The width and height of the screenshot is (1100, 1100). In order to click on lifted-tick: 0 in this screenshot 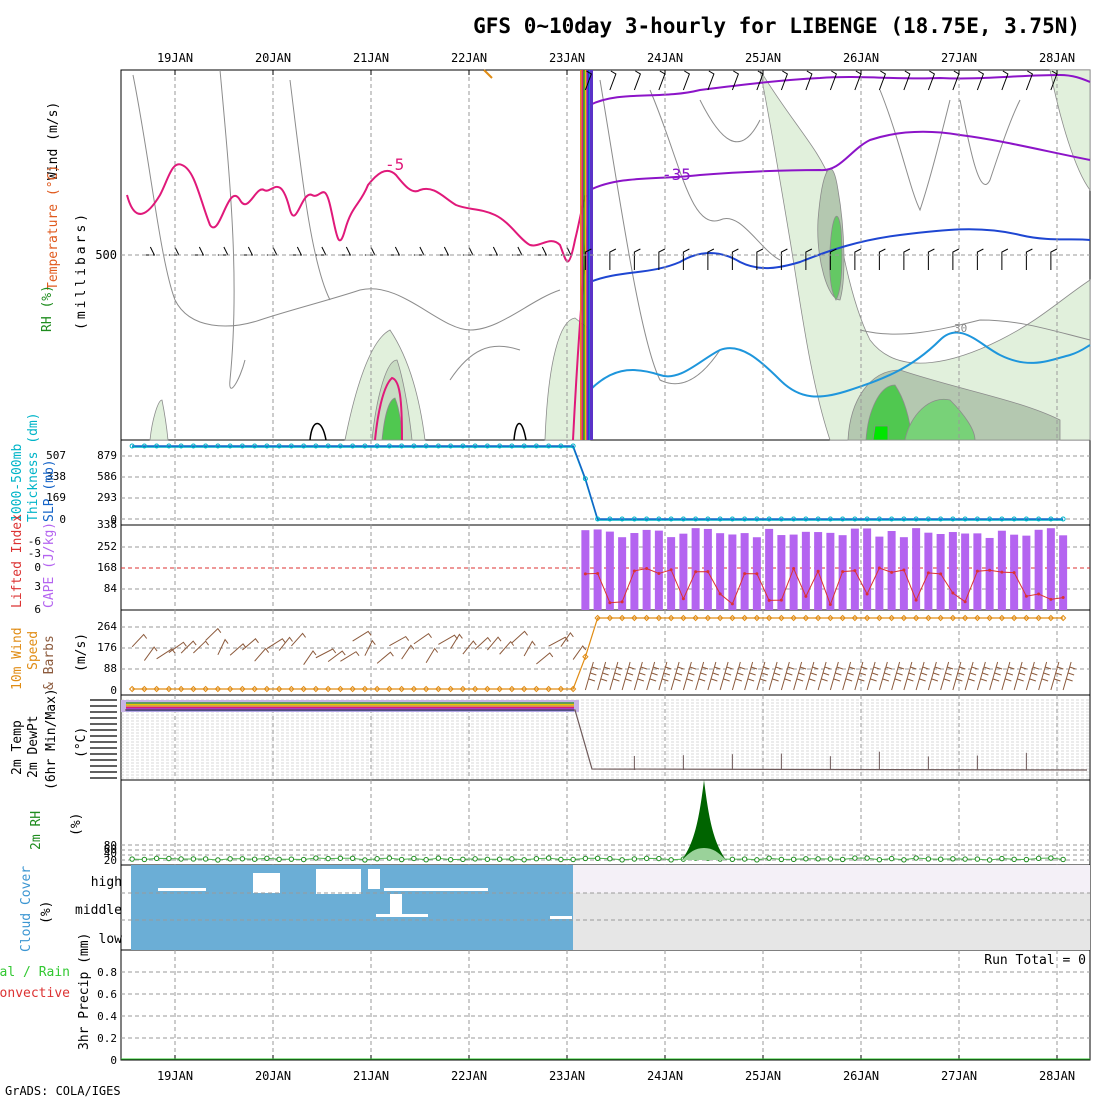, I will do `click(37, 567)`.